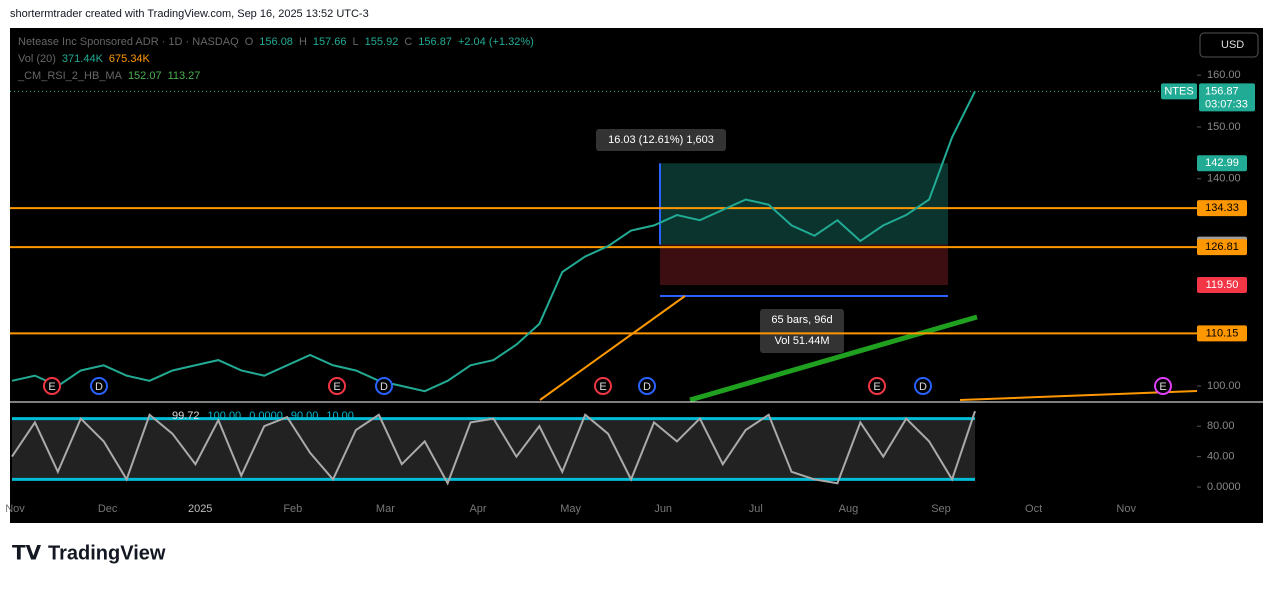 This screenshot has width=1273, height=589. Describe the element at coordinates (435, 42) in the screenshot. I see `legend-text: 156.87` at that location.